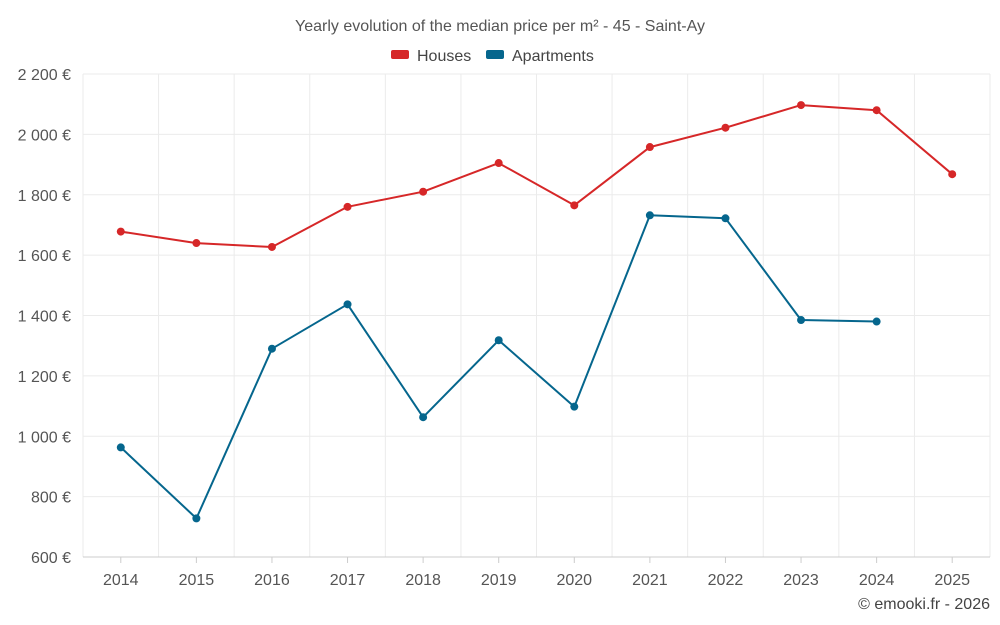 The width and height of the screenshot is (1000, 625). I want to click on legend-swatch-houses, so click(400, 54).